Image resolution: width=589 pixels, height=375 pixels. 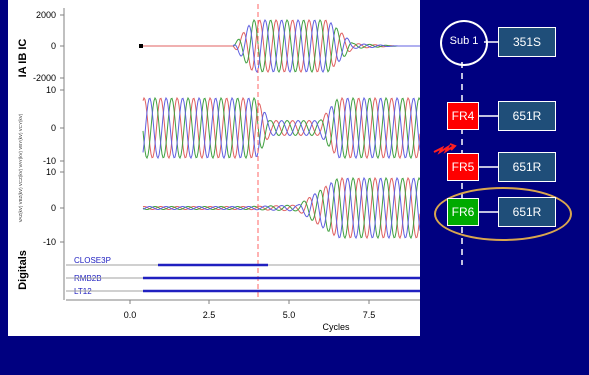 What do you see at coordinates (281, 128) in the screenshot?
I see `voltage-trace-y` at bounding box center [281, 128].